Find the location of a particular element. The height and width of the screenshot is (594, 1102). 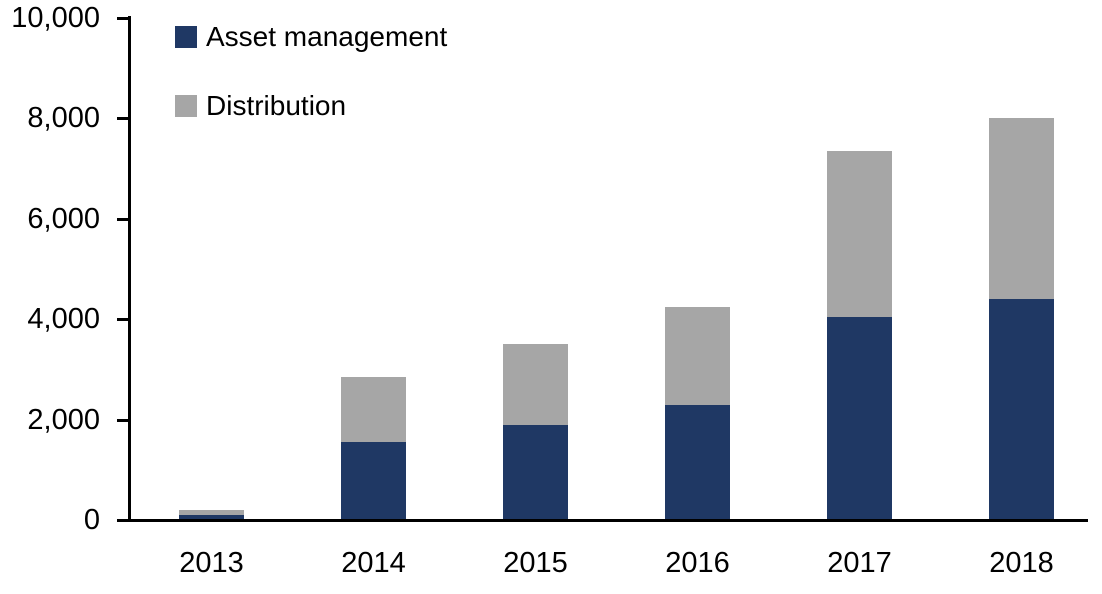

bar-segment-2014-distribution is located at coordinates (373, 409).